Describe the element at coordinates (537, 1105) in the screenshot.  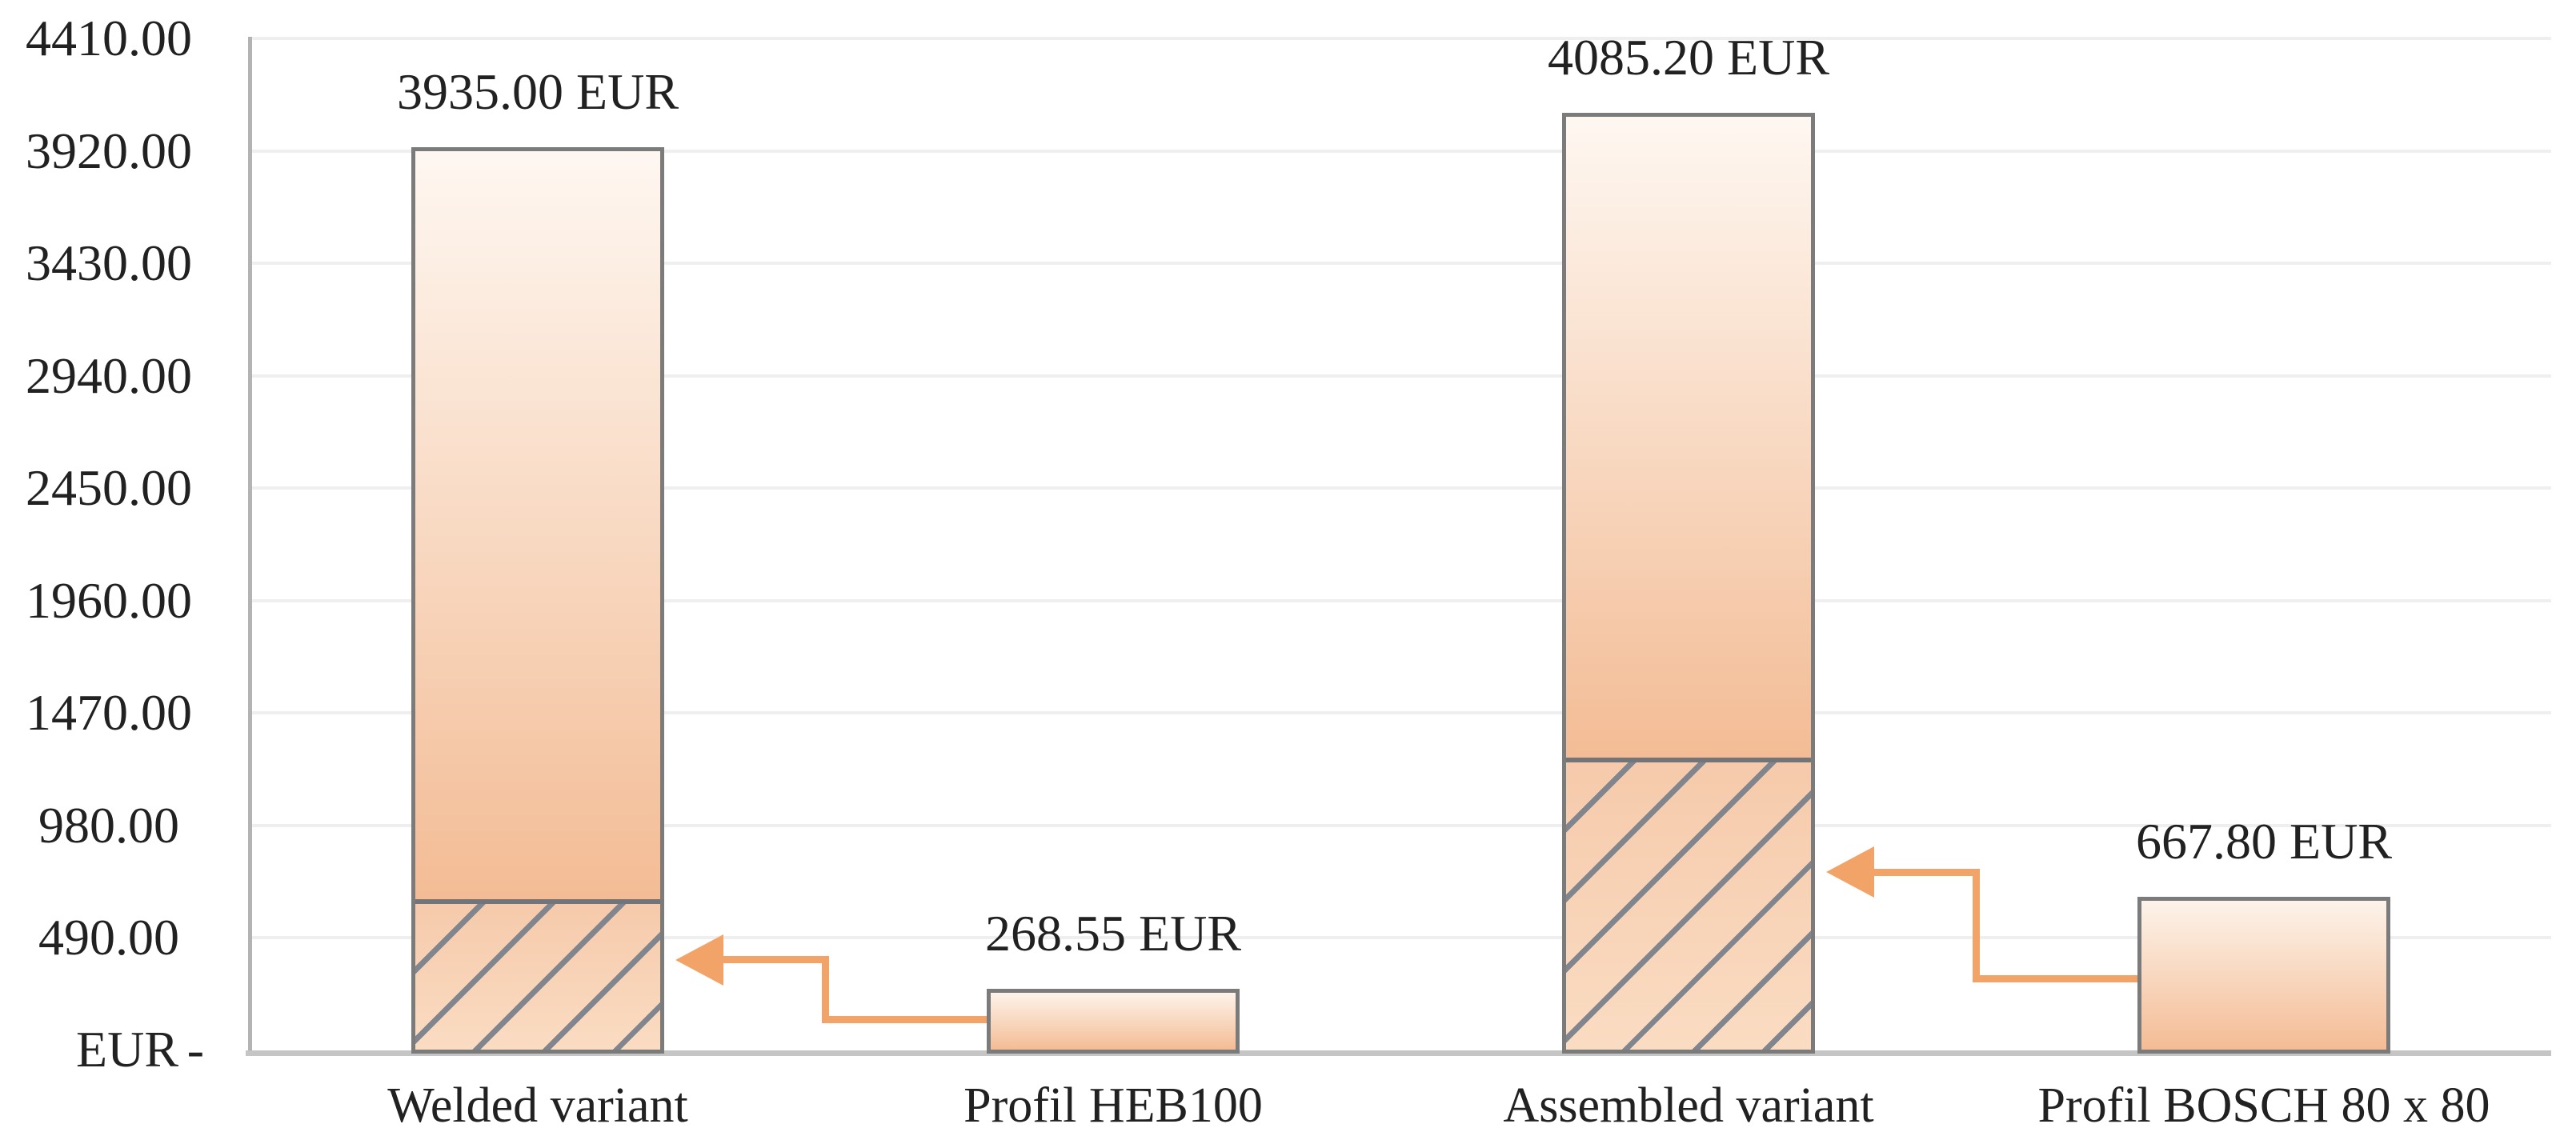
I see `x-category-label: Welded variant` at that location.